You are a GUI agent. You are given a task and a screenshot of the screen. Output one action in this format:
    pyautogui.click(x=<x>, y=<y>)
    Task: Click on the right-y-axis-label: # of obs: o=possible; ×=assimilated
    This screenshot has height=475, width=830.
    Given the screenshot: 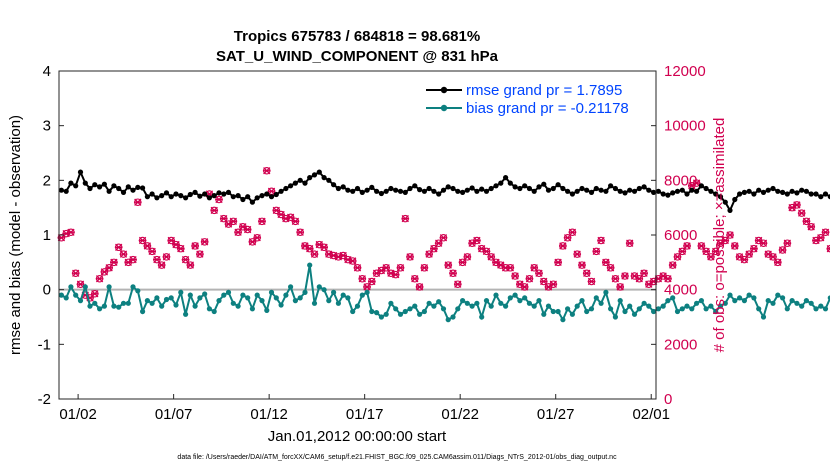 What is the action you would take?
    pyautogui.click(x=719, y=235)
    